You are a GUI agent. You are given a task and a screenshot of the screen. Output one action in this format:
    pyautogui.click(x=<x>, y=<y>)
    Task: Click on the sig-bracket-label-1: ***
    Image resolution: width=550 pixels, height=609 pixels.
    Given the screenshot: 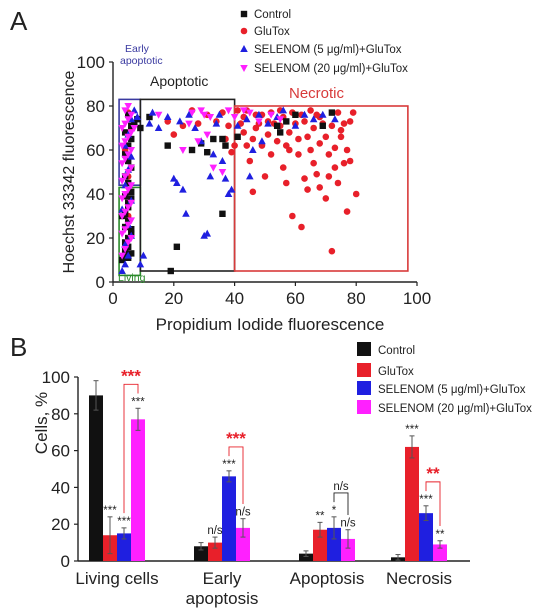 What is the action you would take?
    pyautogui.click(x=236, y=438)
    